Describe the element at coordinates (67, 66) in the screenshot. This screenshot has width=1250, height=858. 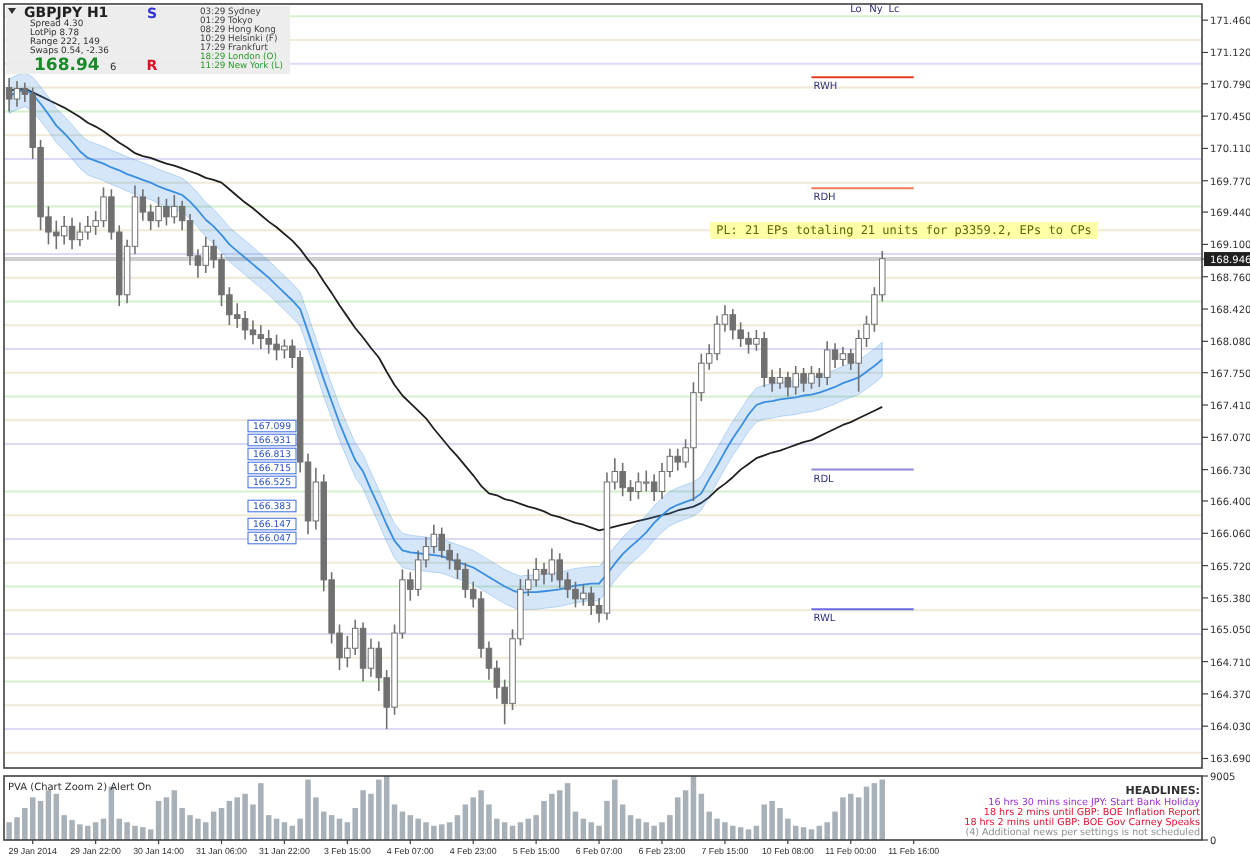
I see `annotation: 168.94` at that location.